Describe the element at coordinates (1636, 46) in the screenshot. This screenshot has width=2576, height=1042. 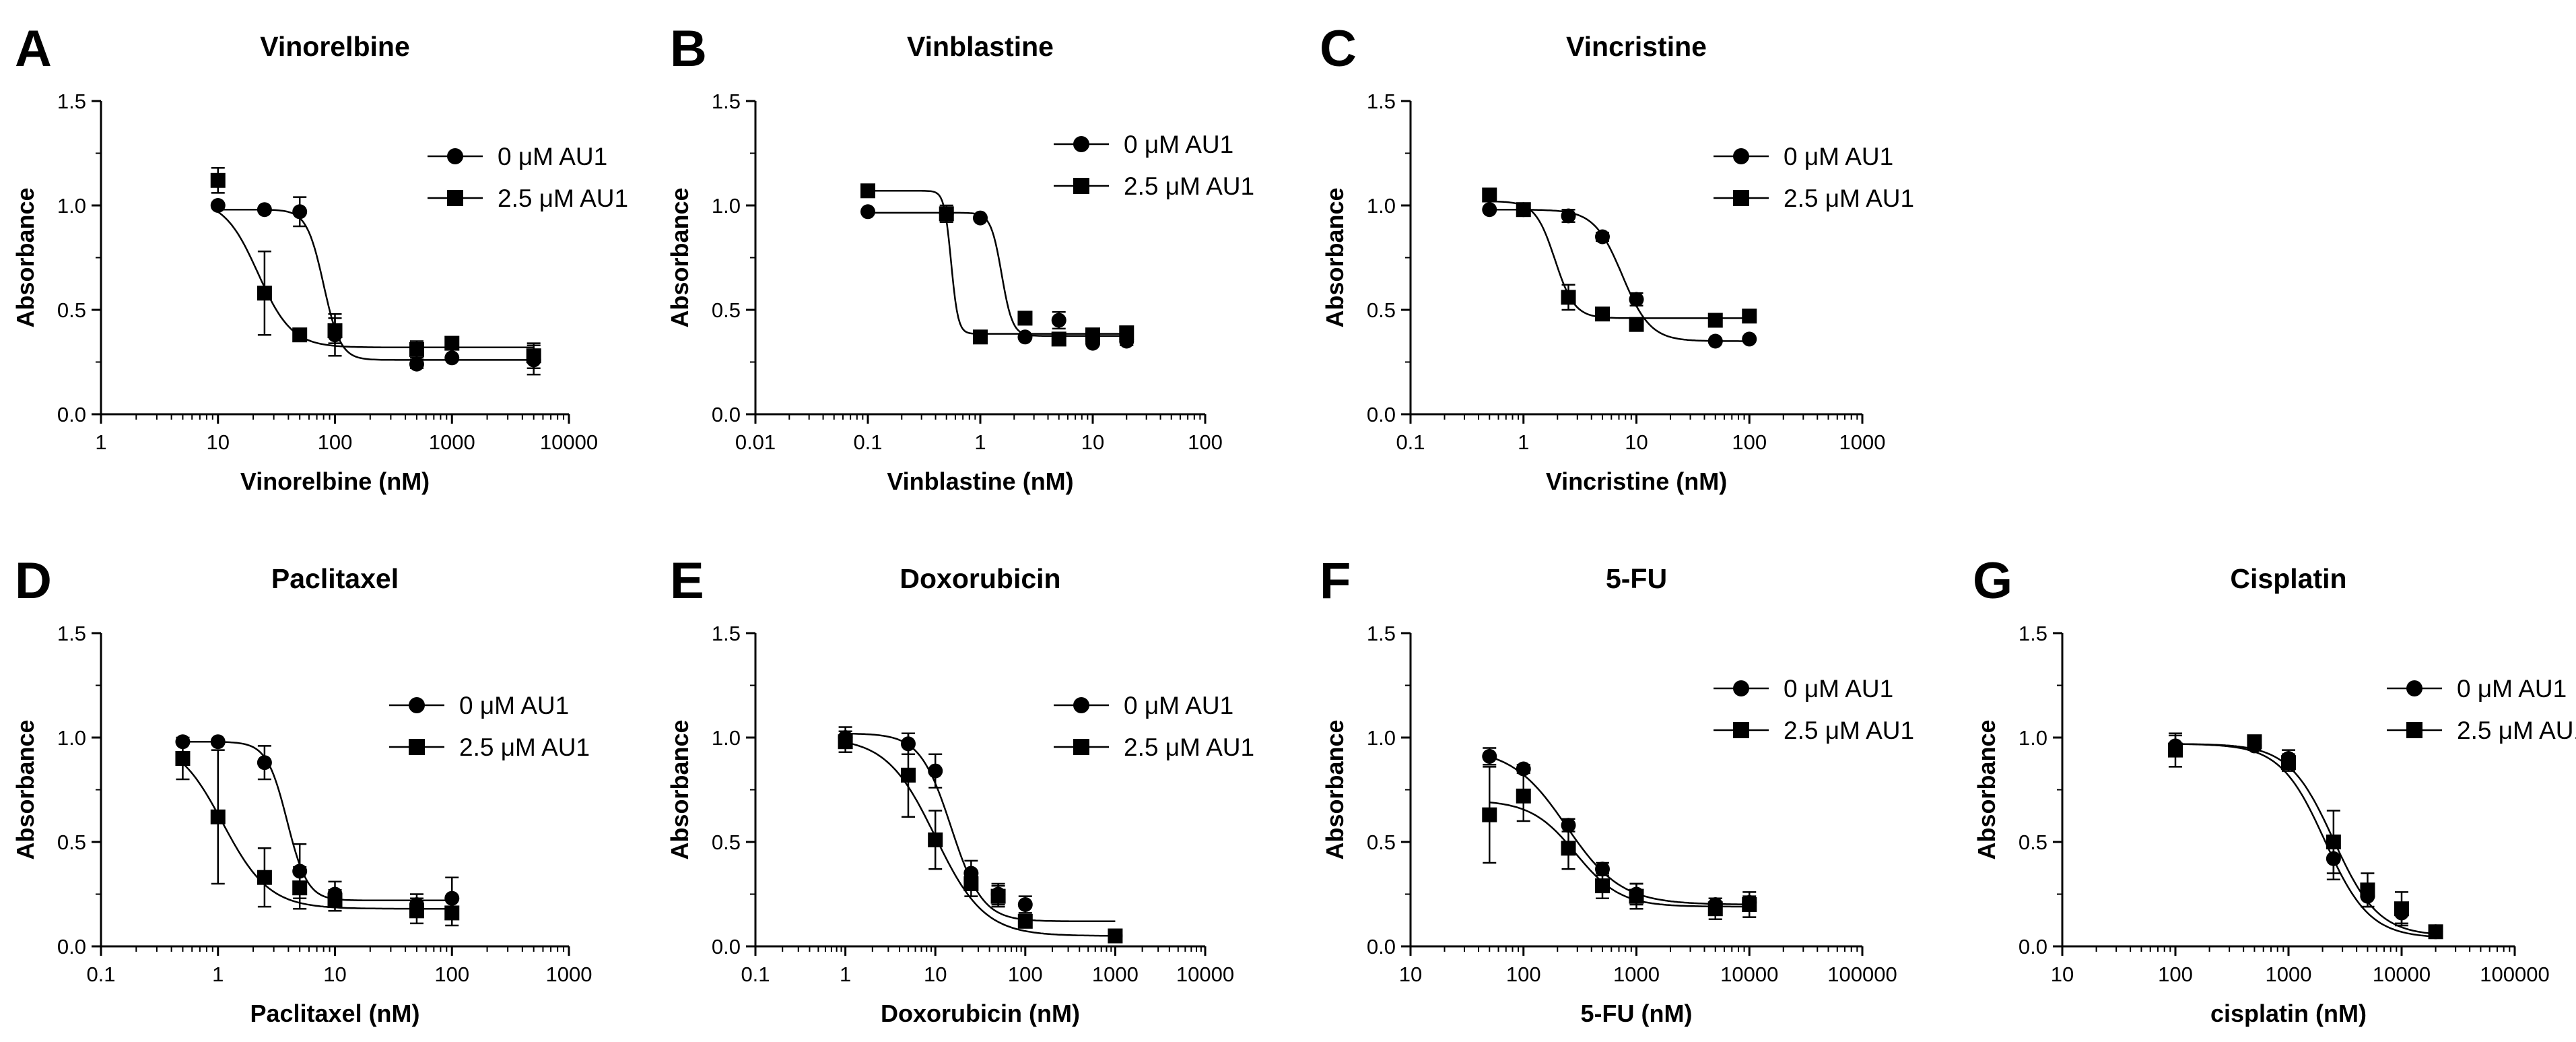
I see `panel-title: Vincristine` at that location.